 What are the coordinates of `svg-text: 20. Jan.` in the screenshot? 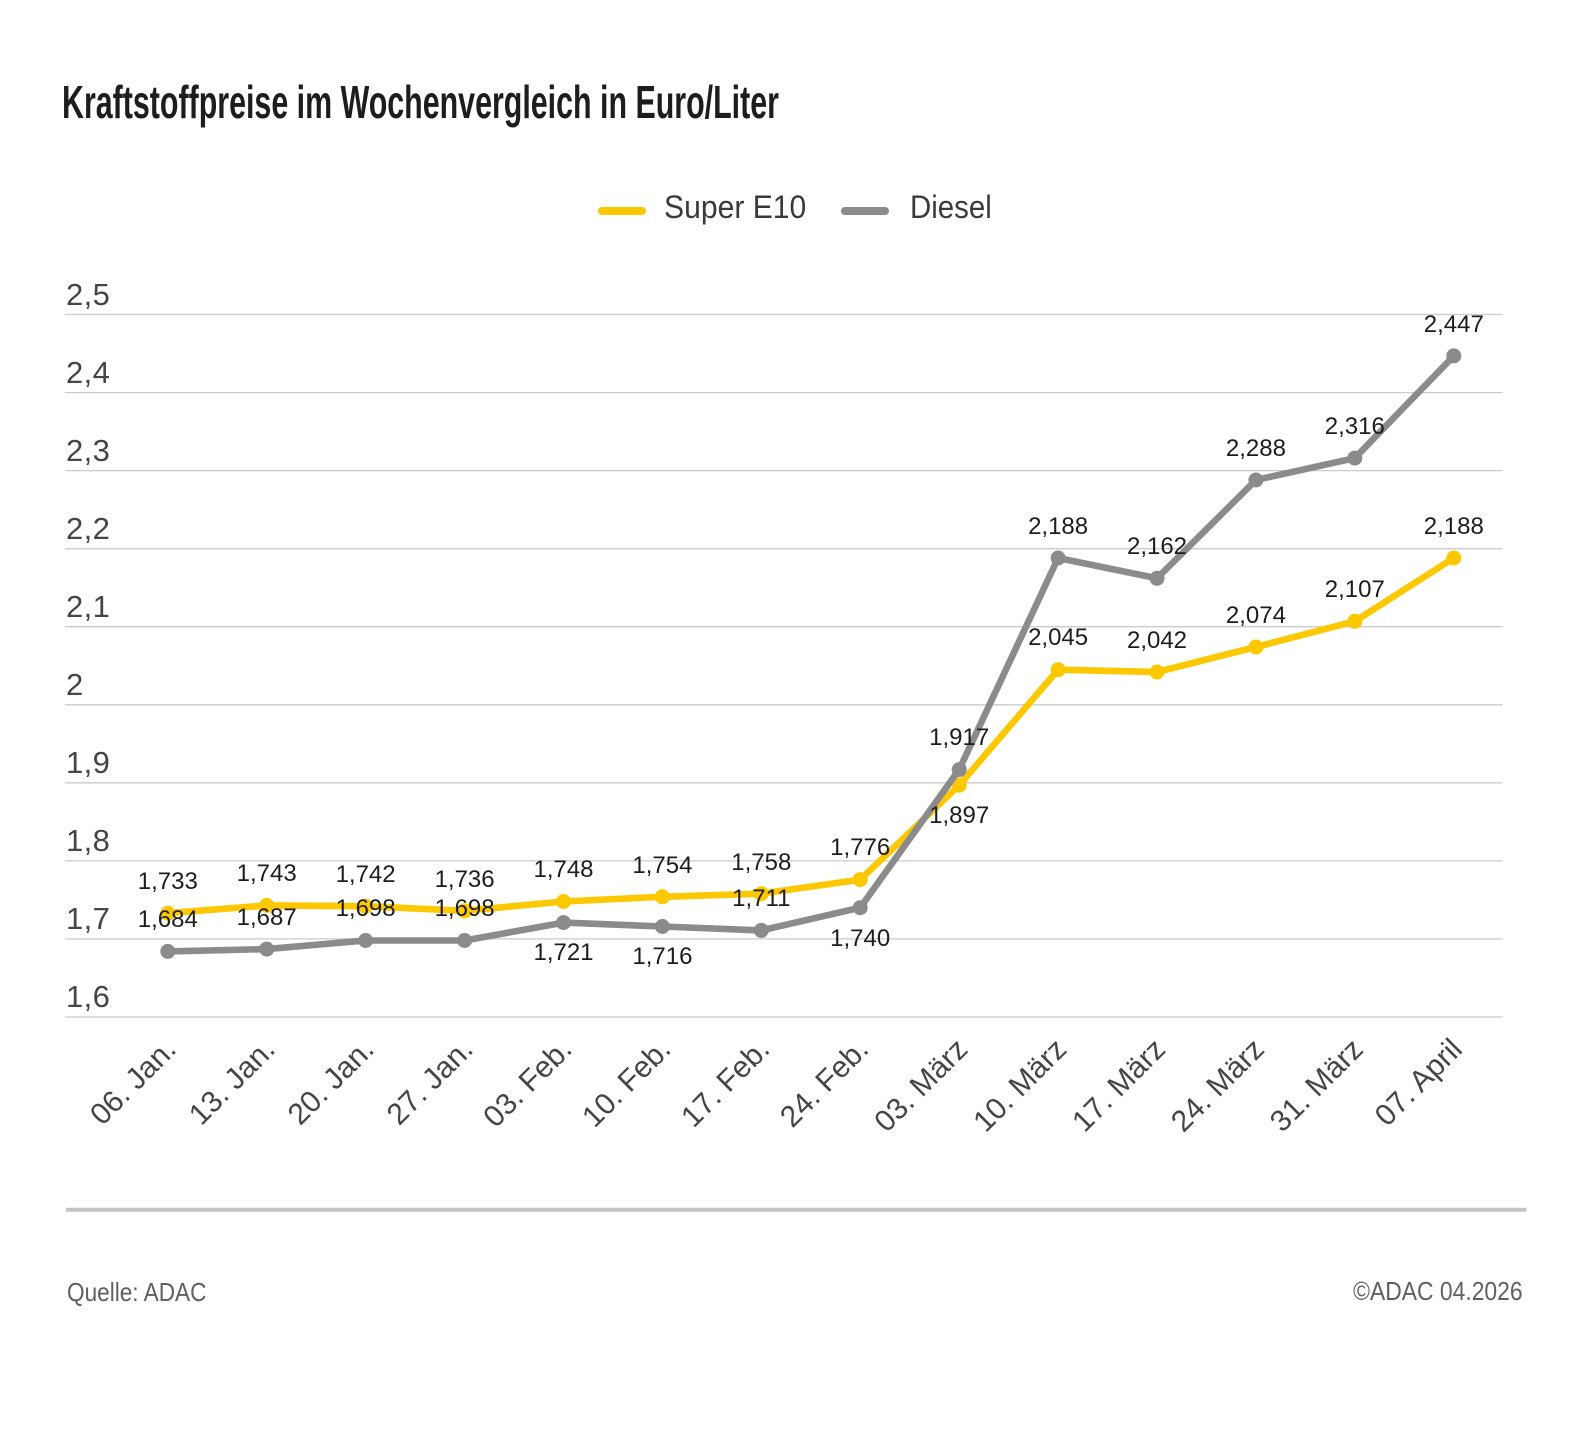 It's located at (331, 1082).